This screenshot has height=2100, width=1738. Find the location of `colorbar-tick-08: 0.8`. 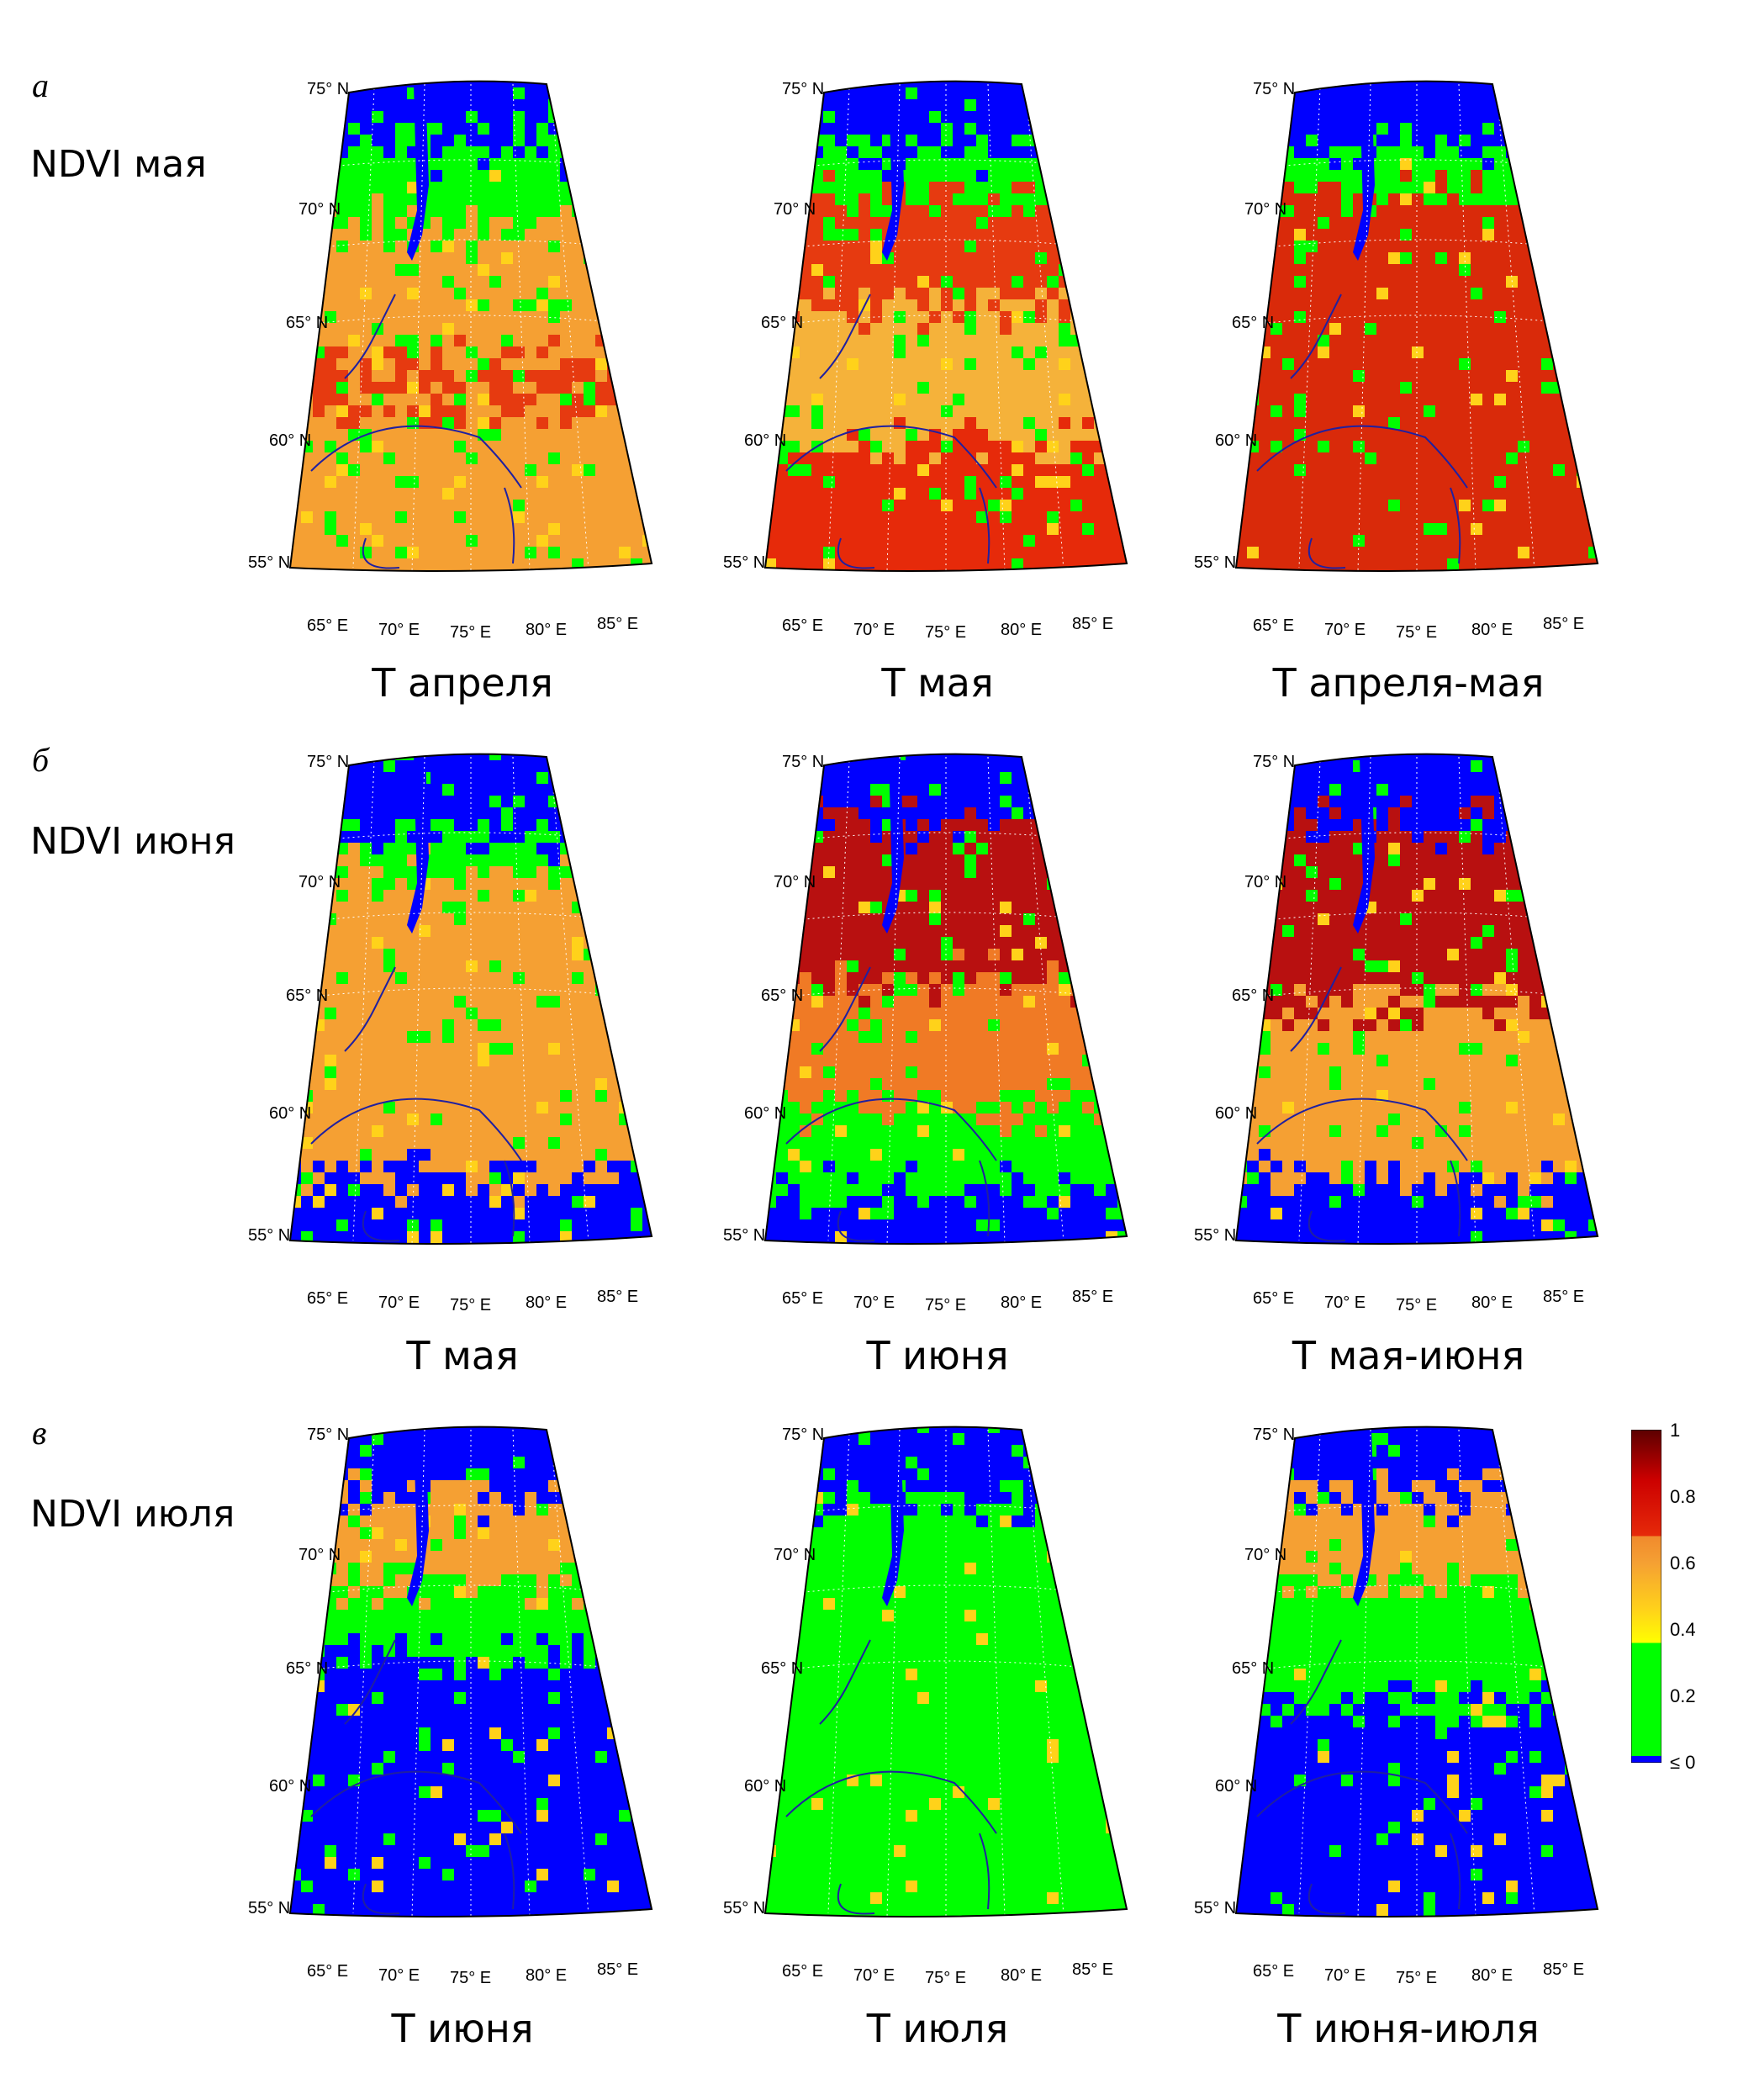

colorbar-tick-08: 0.8 is located at coordinates (1683, 1496).